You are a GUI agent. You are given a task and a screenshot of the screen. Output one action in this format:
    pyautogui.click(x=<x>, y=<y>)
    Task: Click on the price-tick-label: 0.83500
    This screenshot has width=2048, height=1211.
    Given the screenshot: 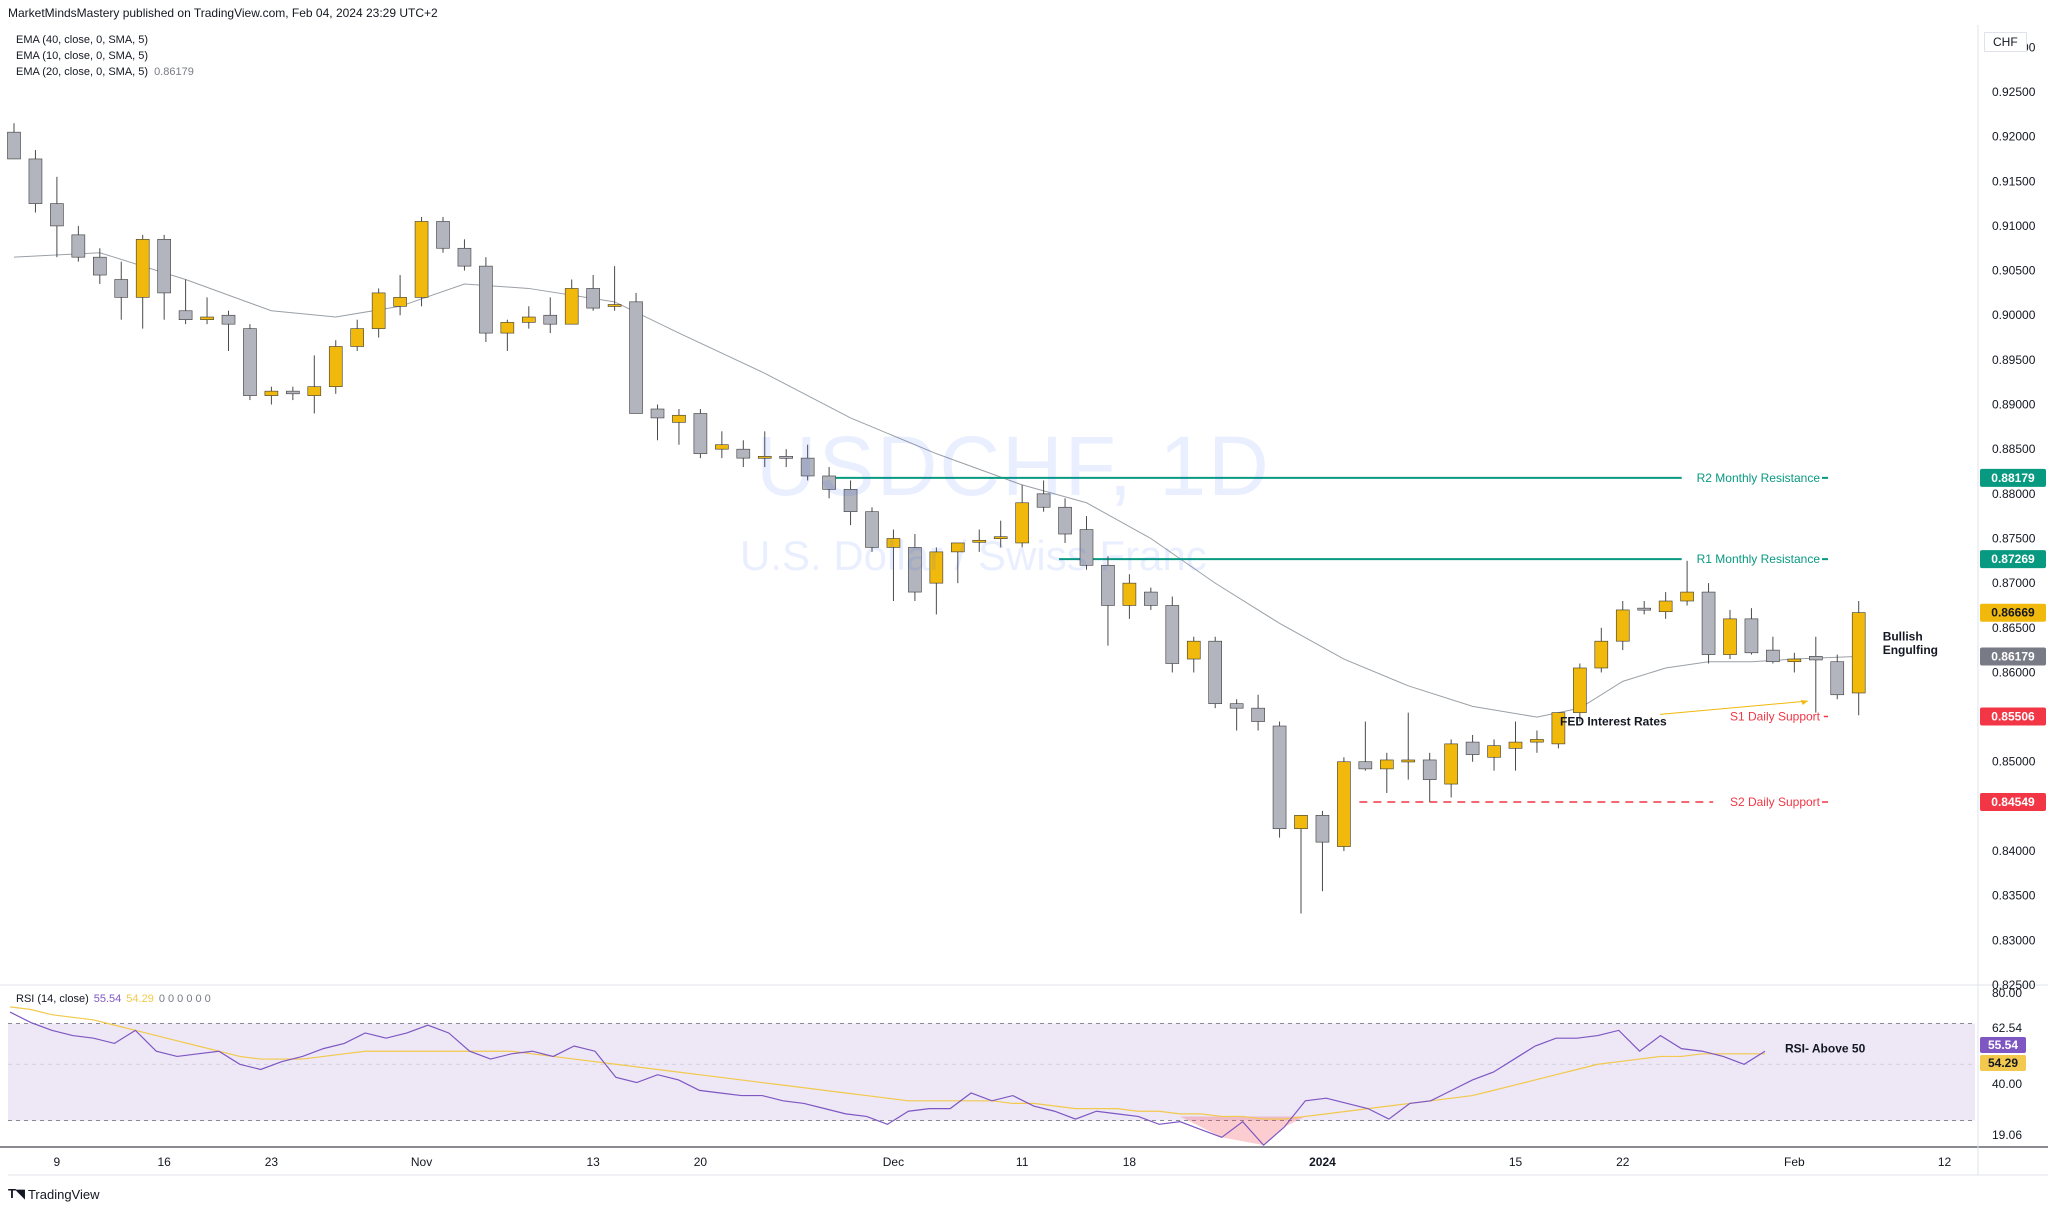 What is the action you would take?
    pyautogui.click(x=2014, y=896)
    